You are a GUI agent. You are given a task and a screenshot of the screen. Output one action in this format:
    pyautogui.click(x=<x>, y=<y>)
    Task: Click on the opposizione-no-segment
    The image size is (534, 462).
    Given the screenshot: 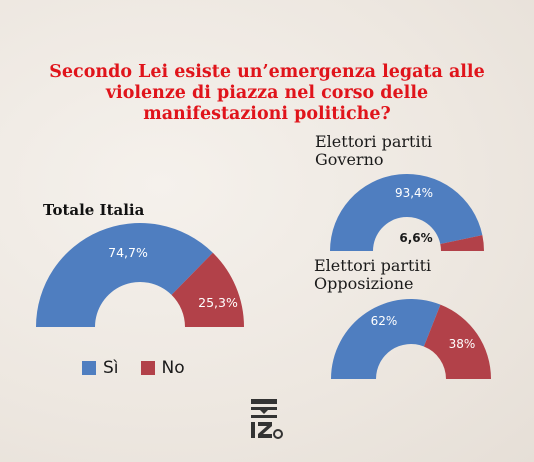 What is the action you would take?
    pyautogui.click(x=457, y=341)
    